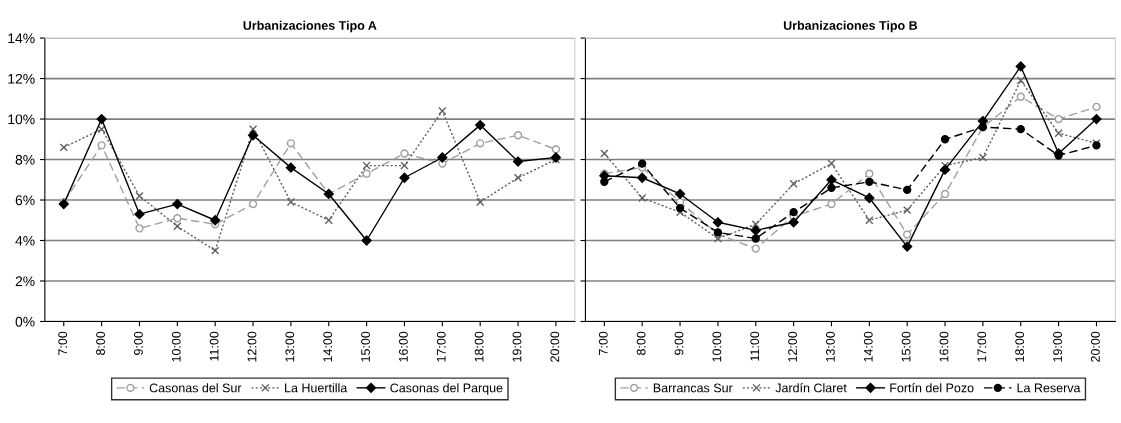  Describe the element at coordinates (310, 26) in the screenshot. I see `chart-title: Urbanizaciones Tipo A` at that location.